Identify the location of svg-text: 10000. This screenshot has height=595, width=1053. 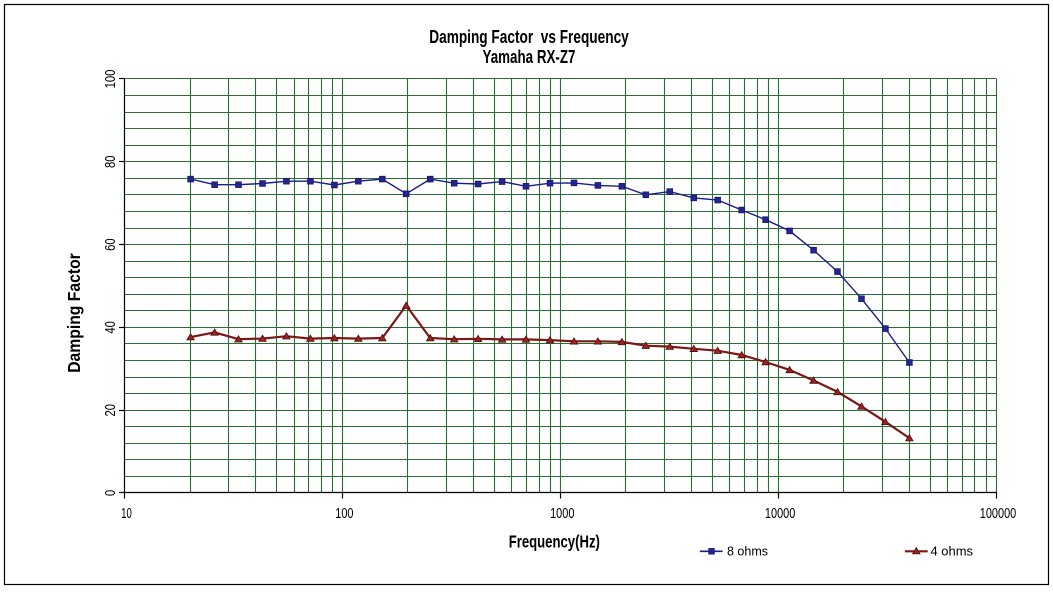
(780, 513).